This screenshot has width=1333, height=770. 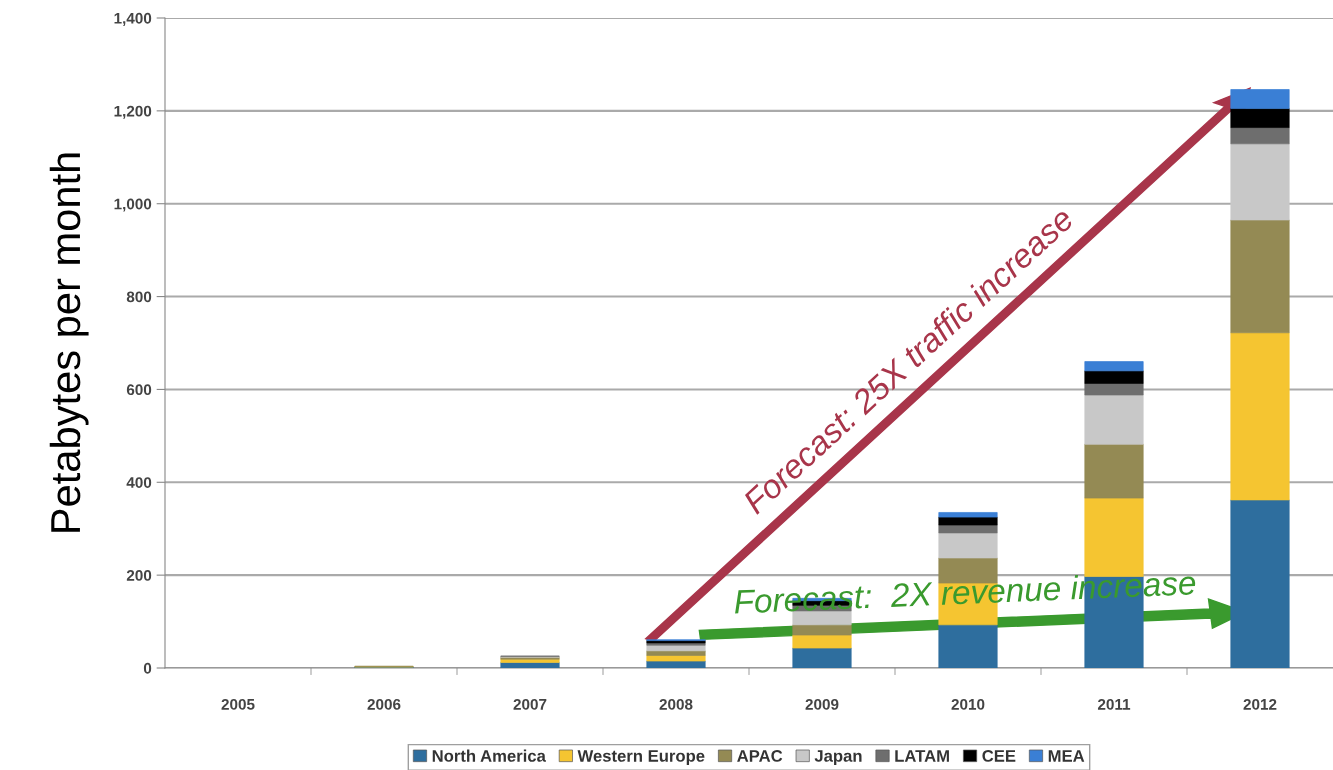 What do you see at coordinates (1260, 704) in the screenshot?
I see `x-tick-label: 2012` at bounding box center [1260, 704].